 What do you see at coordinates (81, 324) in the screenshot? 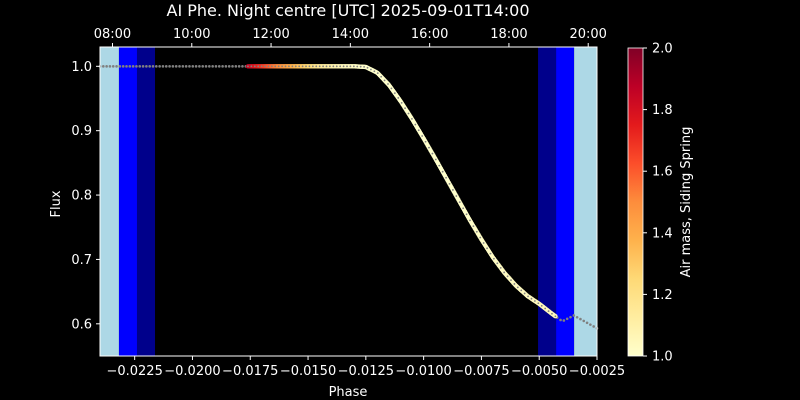
I see `y-tick-label: 0.6` at bounding box center [81, 324].